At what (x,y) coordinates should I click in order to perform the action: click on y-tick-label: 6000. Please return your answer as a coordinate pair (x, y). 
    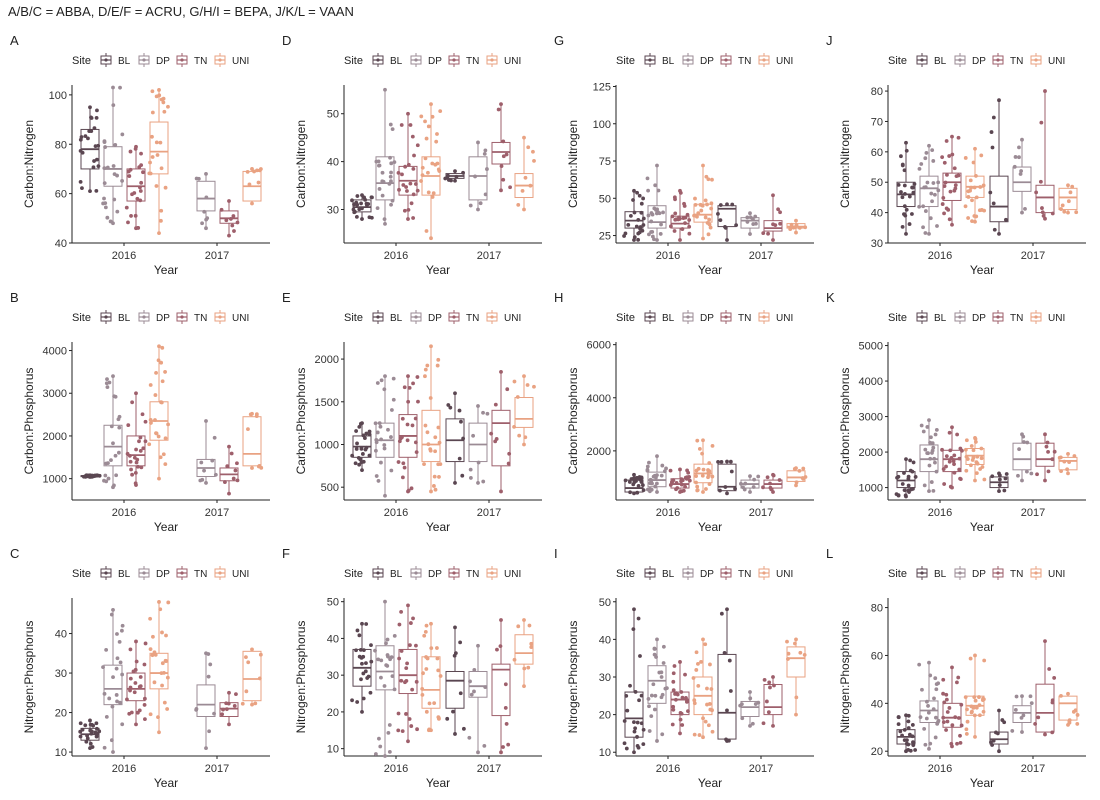
    Looking at the image, I should click on (599, 346).